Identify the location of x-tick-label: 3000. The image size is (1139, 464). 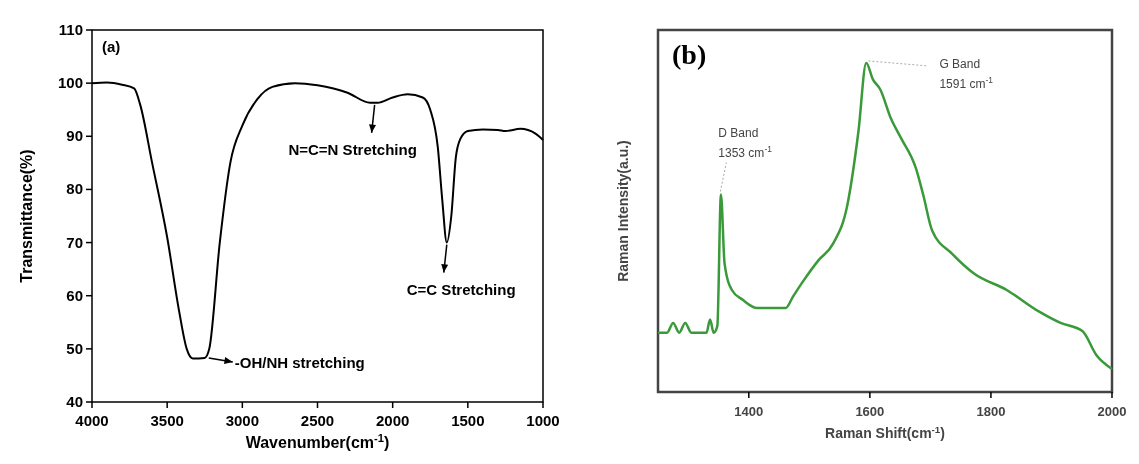
(242, 420).